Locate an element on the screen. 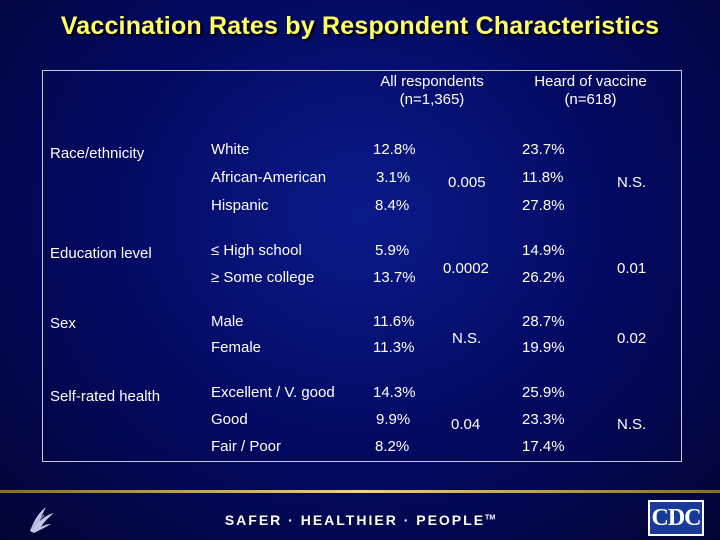 This screenshot has height=540, width=720. column-header-heard-title: Heard of vaccine is located at coordinates (590, 81).